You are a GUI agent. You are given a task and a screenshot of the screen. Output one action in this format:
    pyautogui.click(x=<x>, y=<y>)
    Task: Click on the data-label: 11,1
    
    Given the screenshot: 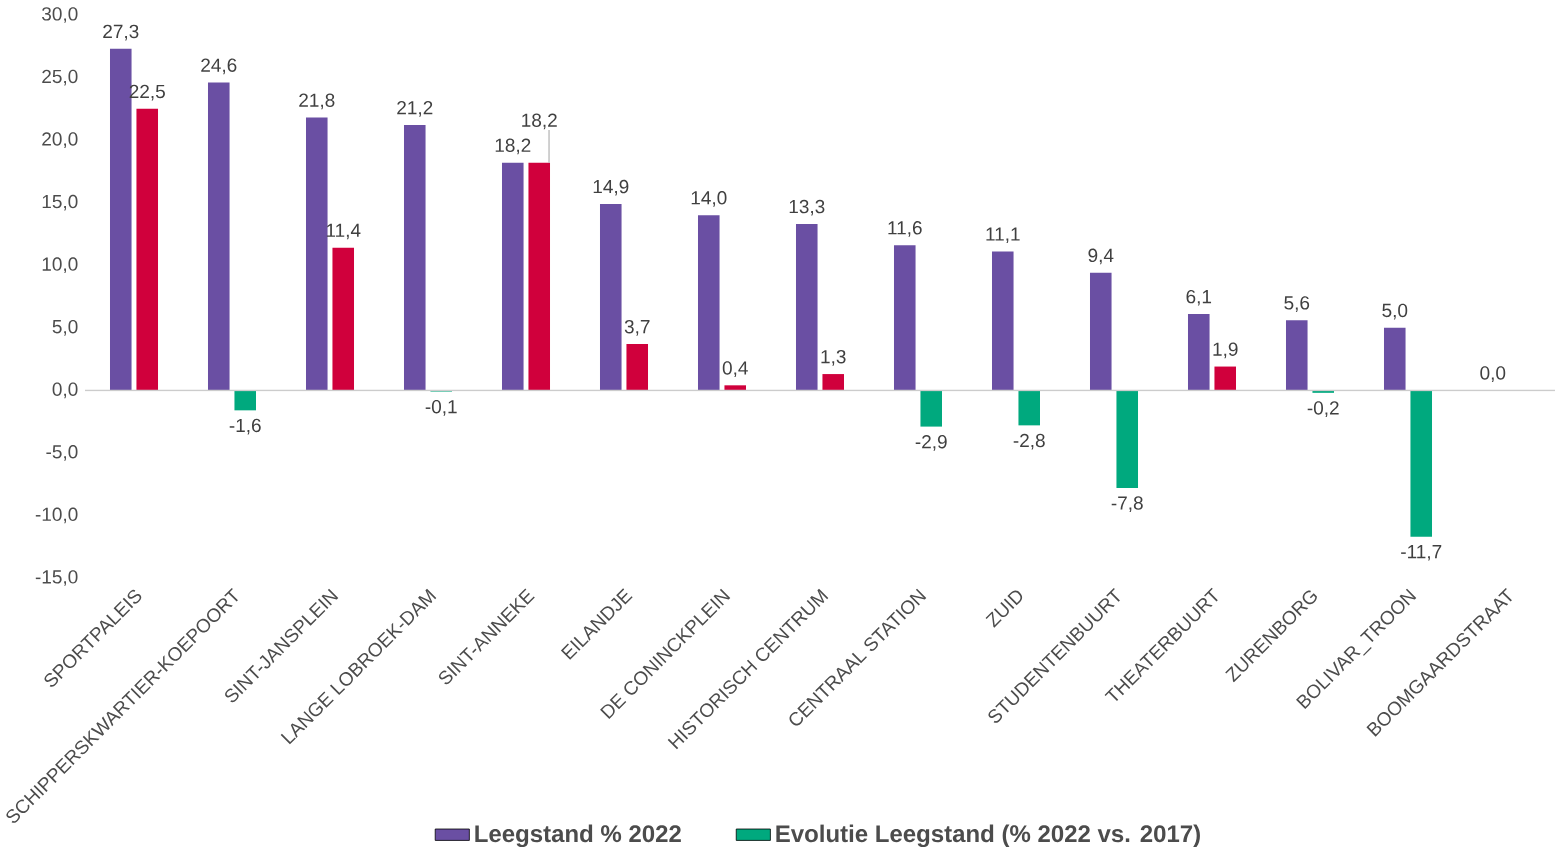 What is the action you would take?
    pyautogui.click(x=1003, y=235)
    